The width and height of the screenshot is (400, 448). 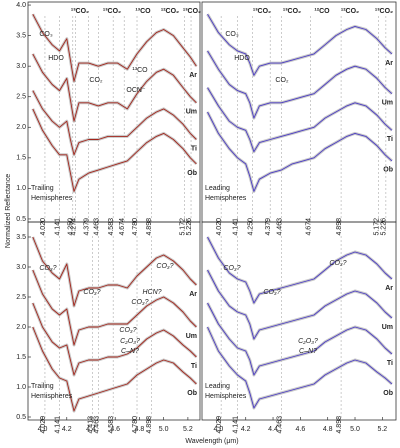 What do you see at coordinates (21, 237) in the screenshot?
I see `y-tick-label: 3.5` at bounding box center [21, 237].